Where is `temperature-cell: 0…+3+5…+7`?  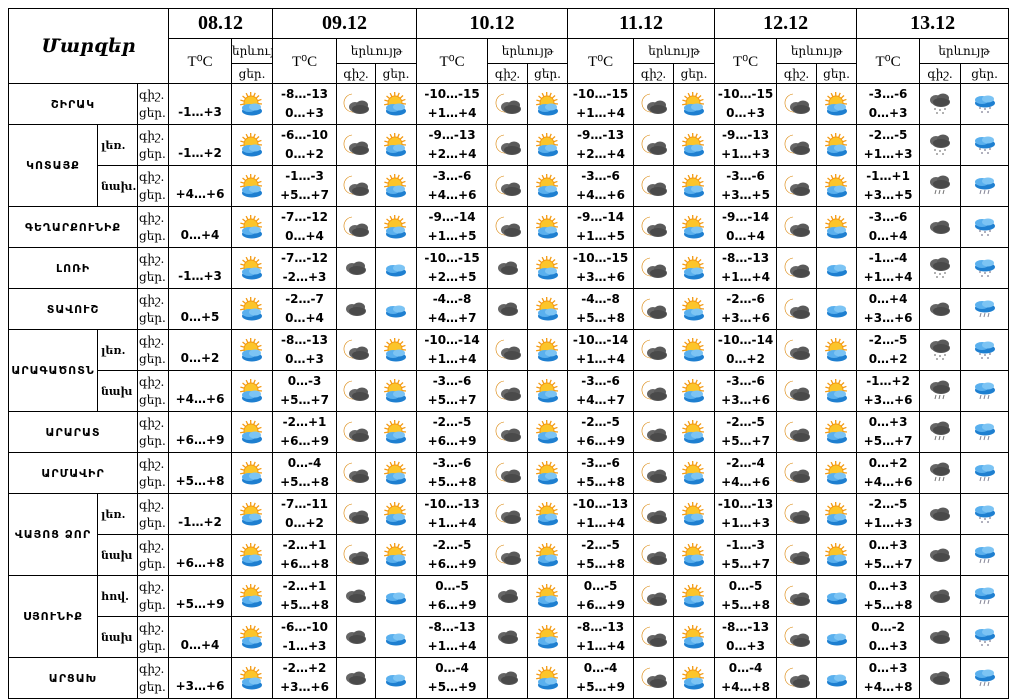
temperature-cell: 0…+3+5…+7 is located at coordinates (888, 555).